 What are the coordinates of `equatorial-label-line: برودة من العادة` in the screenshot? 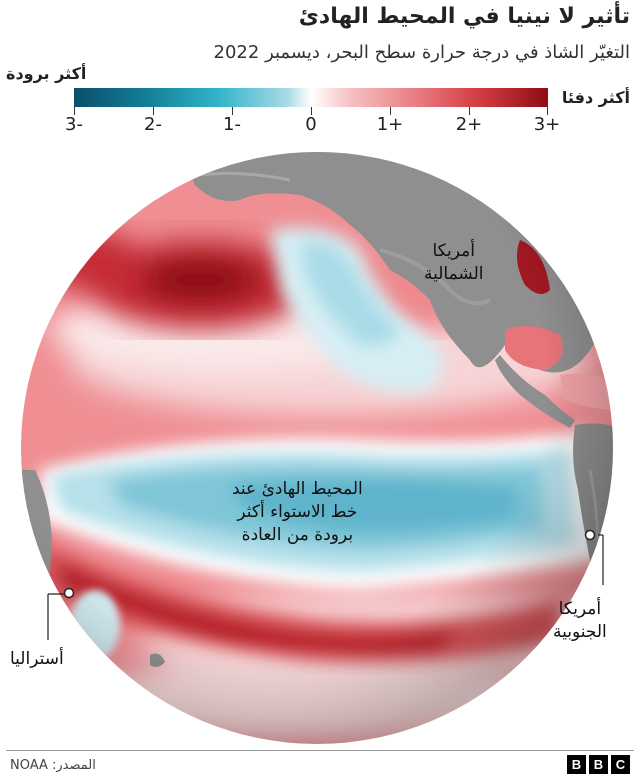 It's located at (297, 535).